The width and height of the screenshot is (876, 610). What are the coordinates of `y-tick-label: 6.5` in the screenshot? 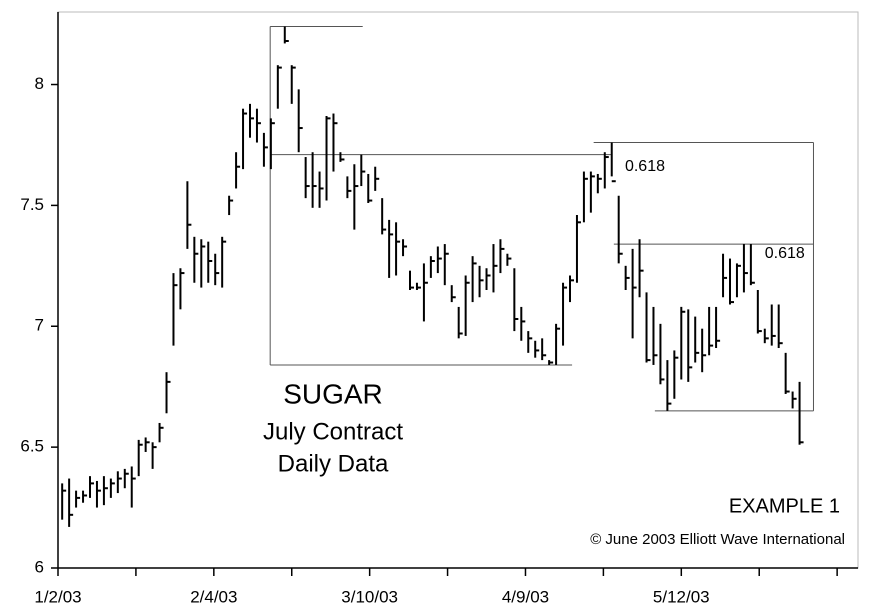 It's located at (32, 446).